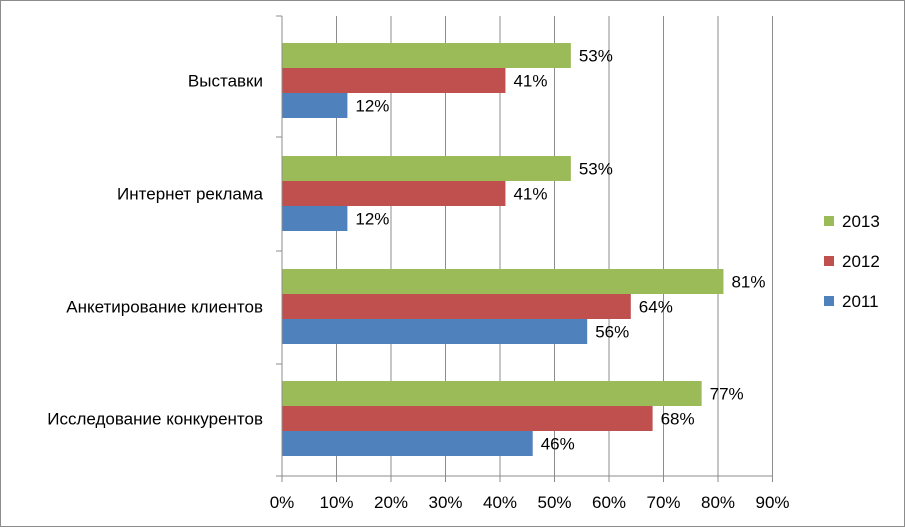 The height and width of the screenshot is (528, 905). Describe the element at coordinates (829, 261) in the screenshot. I see `legend-swatch-2012` at that location.